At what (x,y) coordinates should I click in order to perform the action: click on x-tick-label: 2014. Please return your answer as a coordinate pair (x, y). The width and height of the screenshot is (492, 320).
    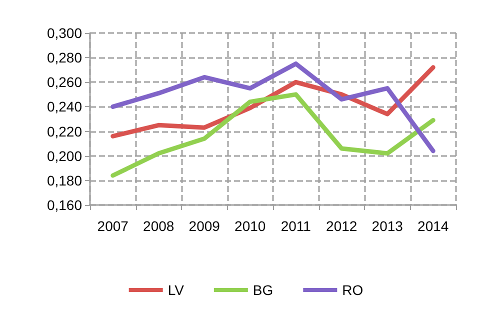
    Looking at the image, I should click on (433, 226).